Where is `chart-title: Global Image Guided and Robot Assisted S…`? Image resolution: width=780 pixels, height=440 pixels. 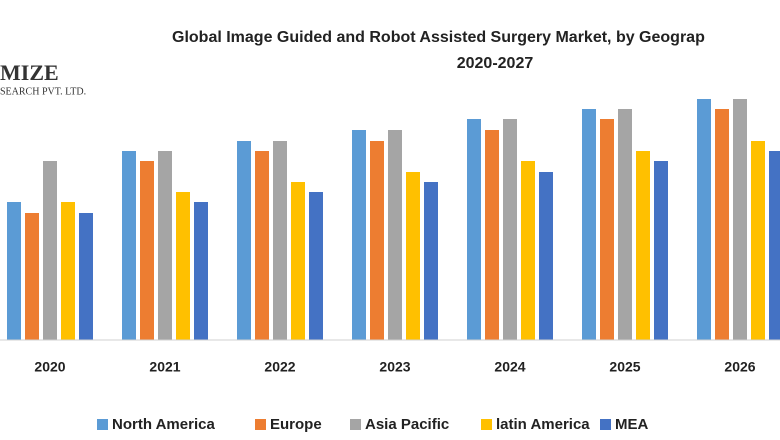
chart-title: Global Image Guided and Robot Assisted S… is located at coordinates (438, 37).